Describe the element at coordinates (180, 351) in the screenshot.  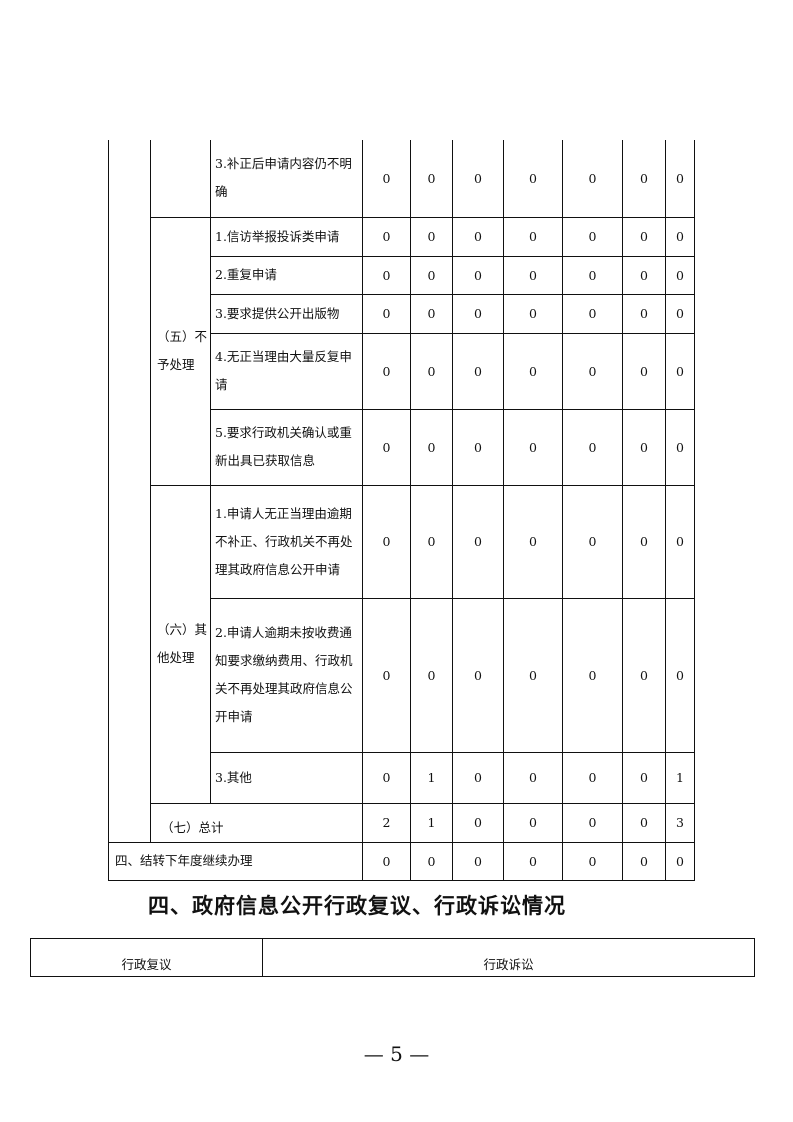
I see `category-label: （五）不予处理` at that location.